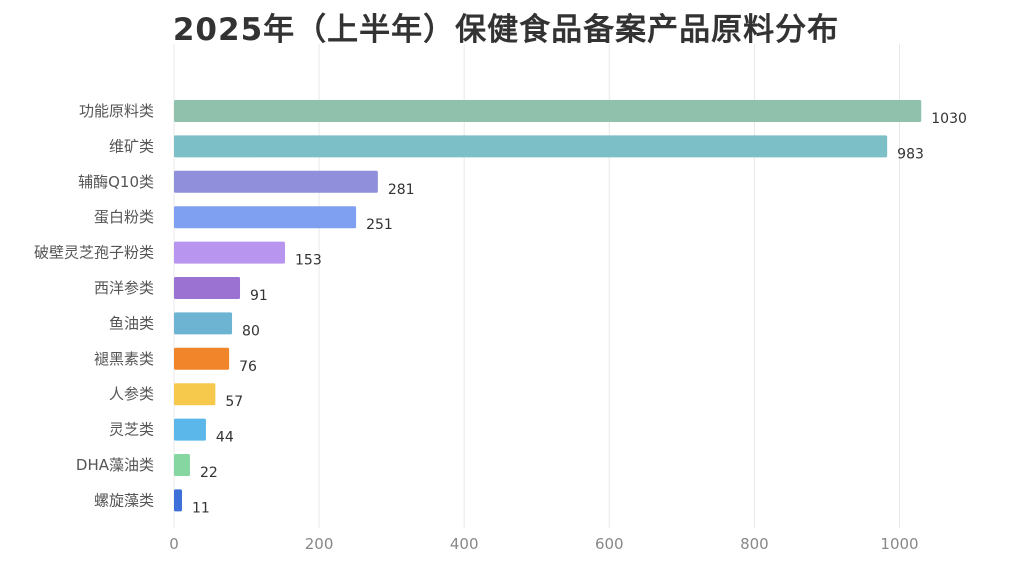  I want to click on category-label: 蛋白粉类, so click(124, 217).